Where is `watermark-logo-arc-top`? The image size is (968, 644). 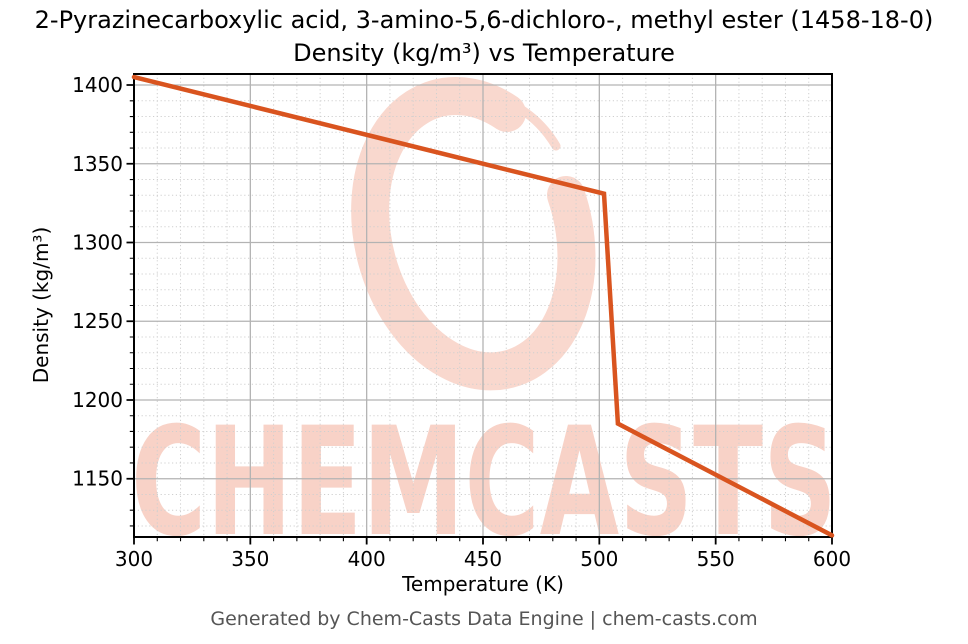
watermark-logo-arc-top is located at coordinates (490, 121).